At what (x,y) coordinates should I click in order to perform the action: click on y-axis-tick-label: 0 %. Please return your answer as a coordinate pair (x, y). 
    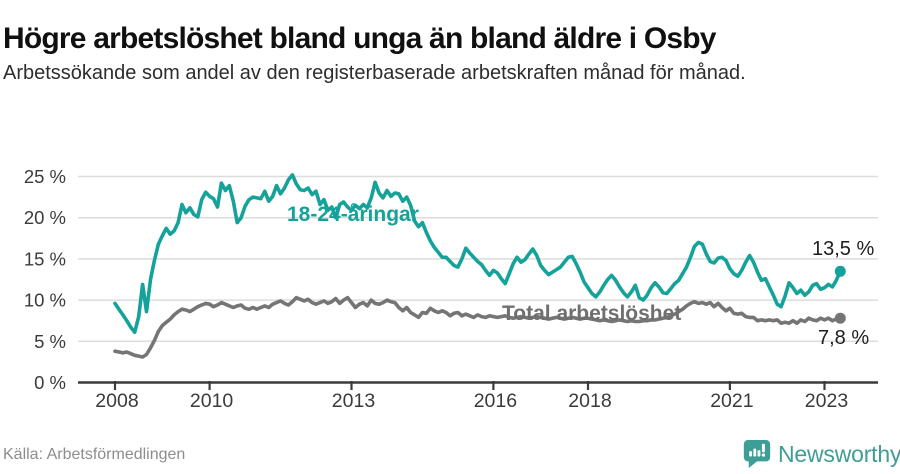
    Looking at the image, I should click on (50, 382).